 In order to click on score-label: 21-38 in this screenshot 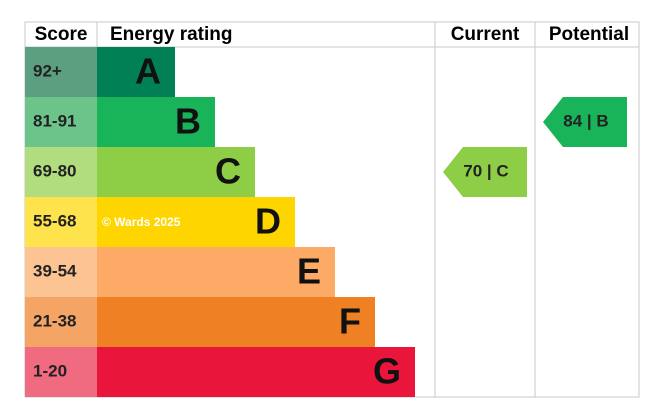, I will do `click(54, 320)`.